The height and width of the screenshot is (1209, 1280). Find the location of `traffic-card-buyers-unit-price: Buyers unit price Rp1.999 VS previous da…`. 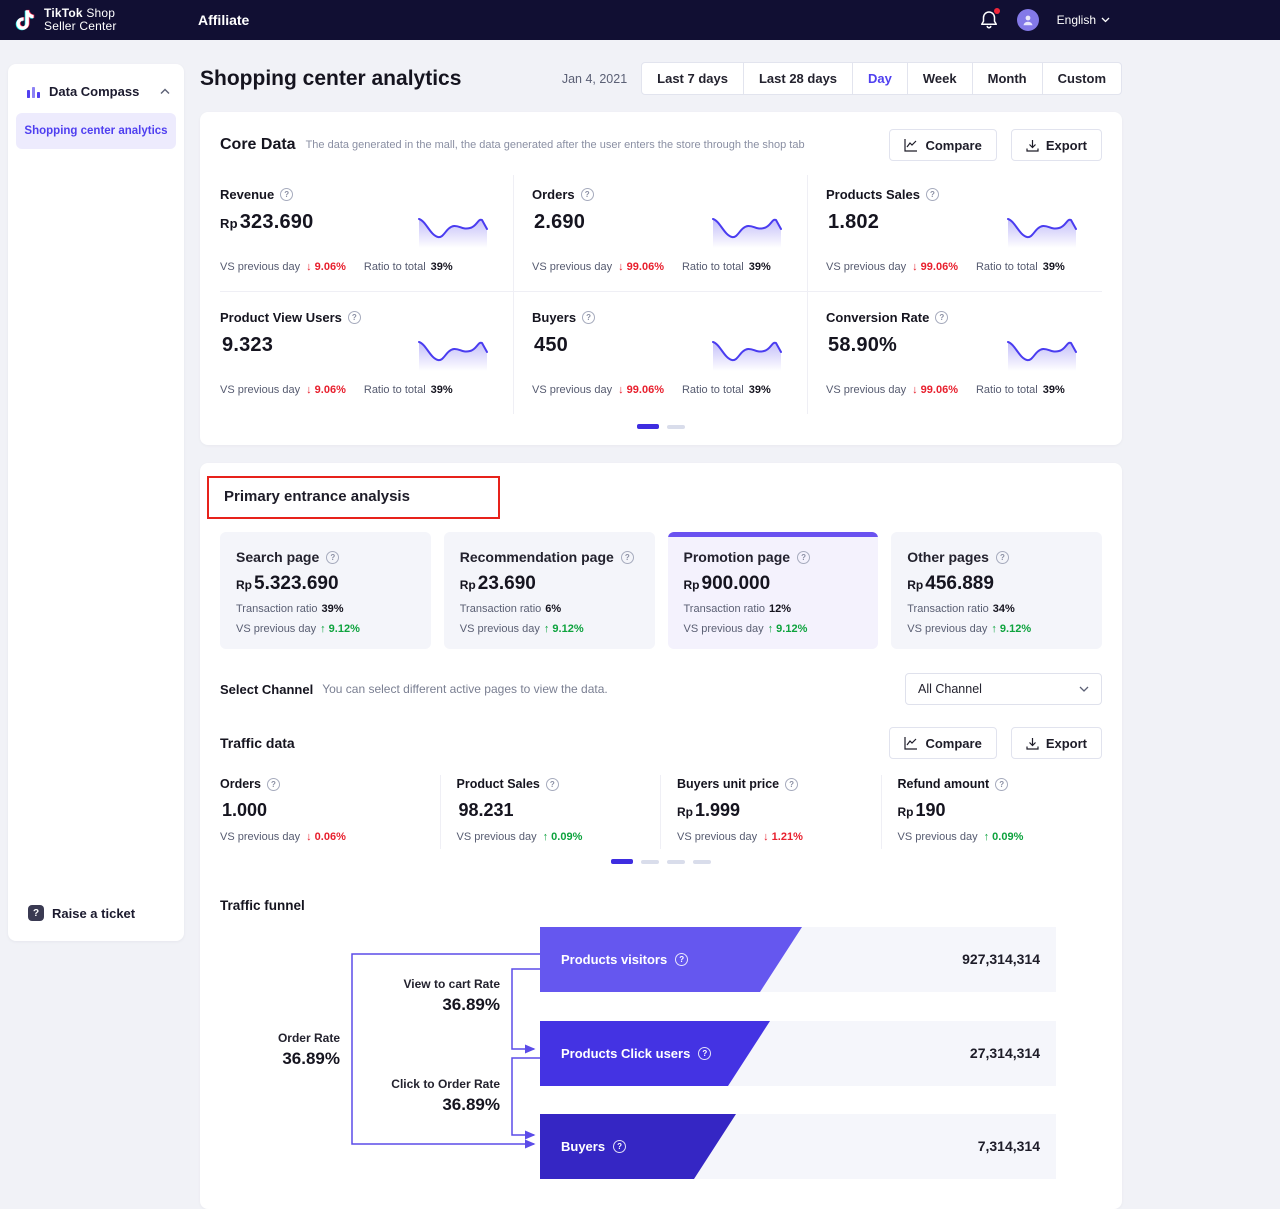

traffic-card-buyers-unit-price: Buyers unit price Rp1.999 VS previous da… is located at coordinates (771, 812).